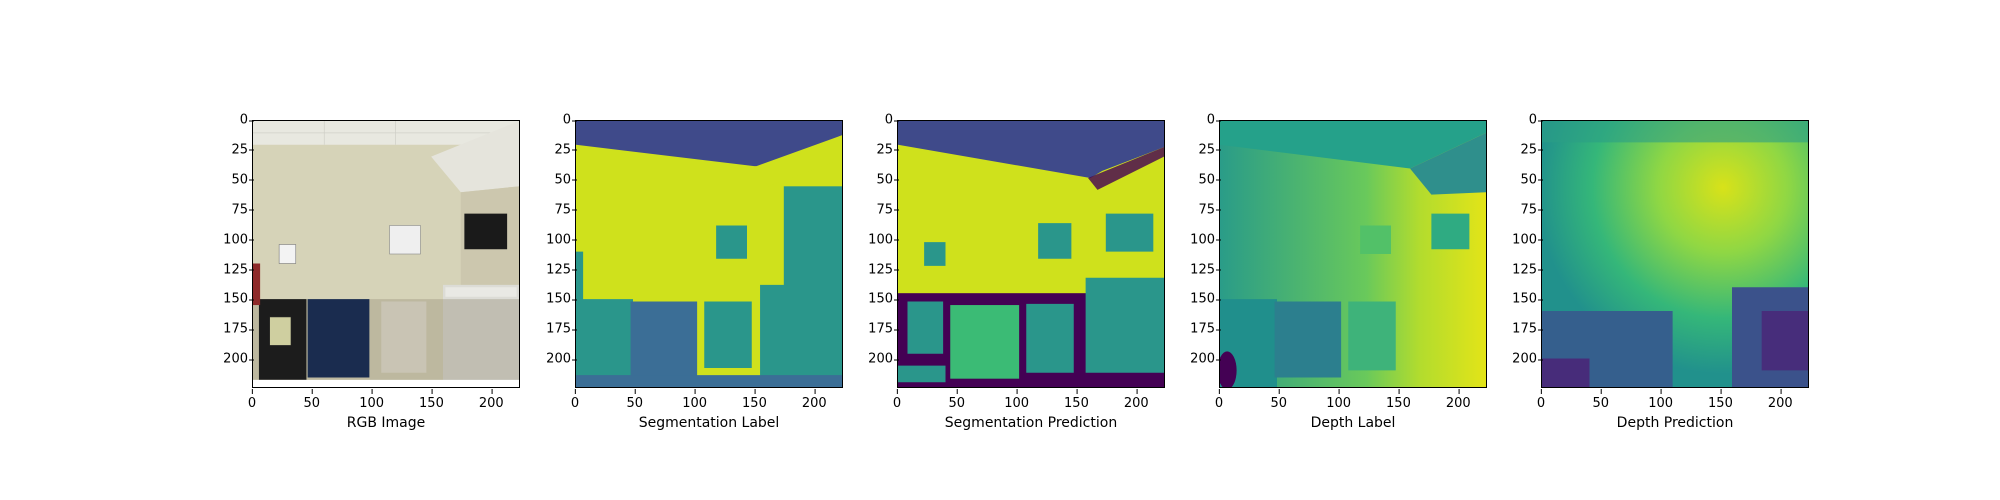  Describe the element at coordinates (386, 254) in the screenshot. I see `rgb-image` at that location.